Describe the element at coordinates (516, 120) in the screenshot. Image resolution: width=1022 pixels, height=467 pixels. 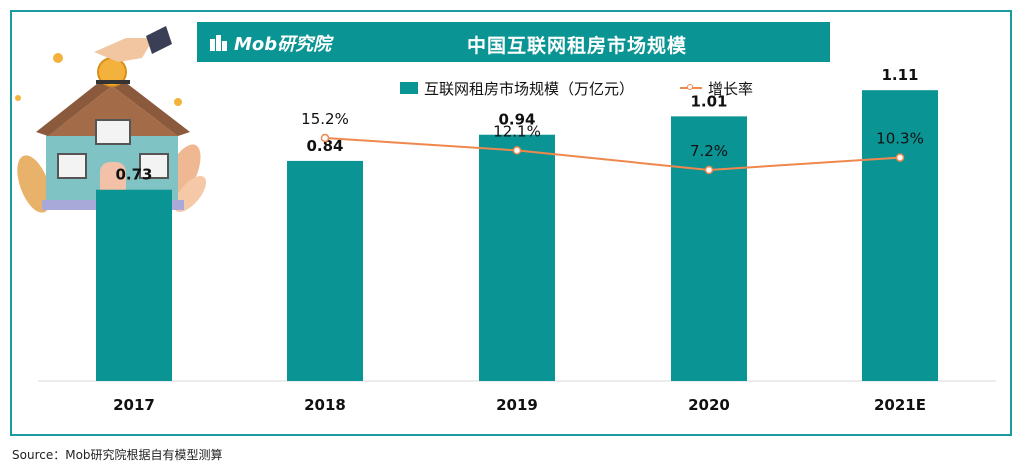
I see `bar-label-2019: 0.94` at that location.